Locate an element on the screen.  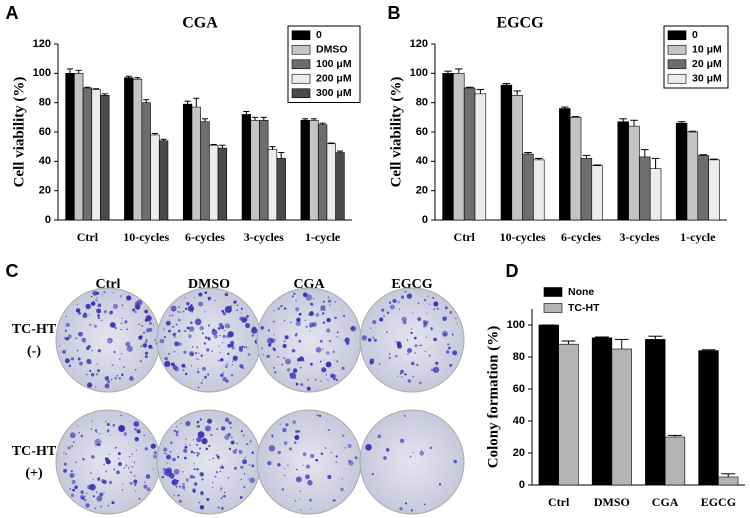
legend-label: 10 μM is located at coordinates (707, 50).